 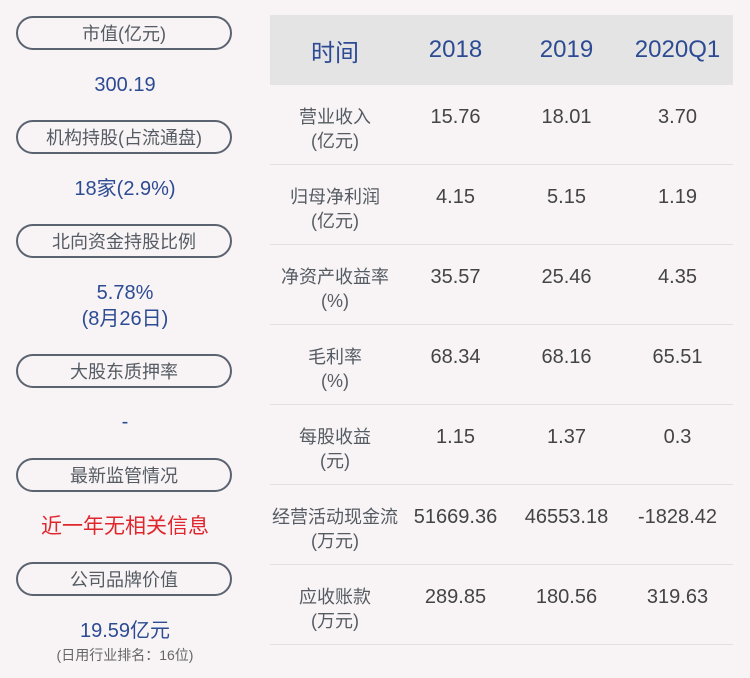 What do you see at coordinates (455, 49) in the screenshot?
I see `header-2018: 2018` at bounding box center [455, 49].